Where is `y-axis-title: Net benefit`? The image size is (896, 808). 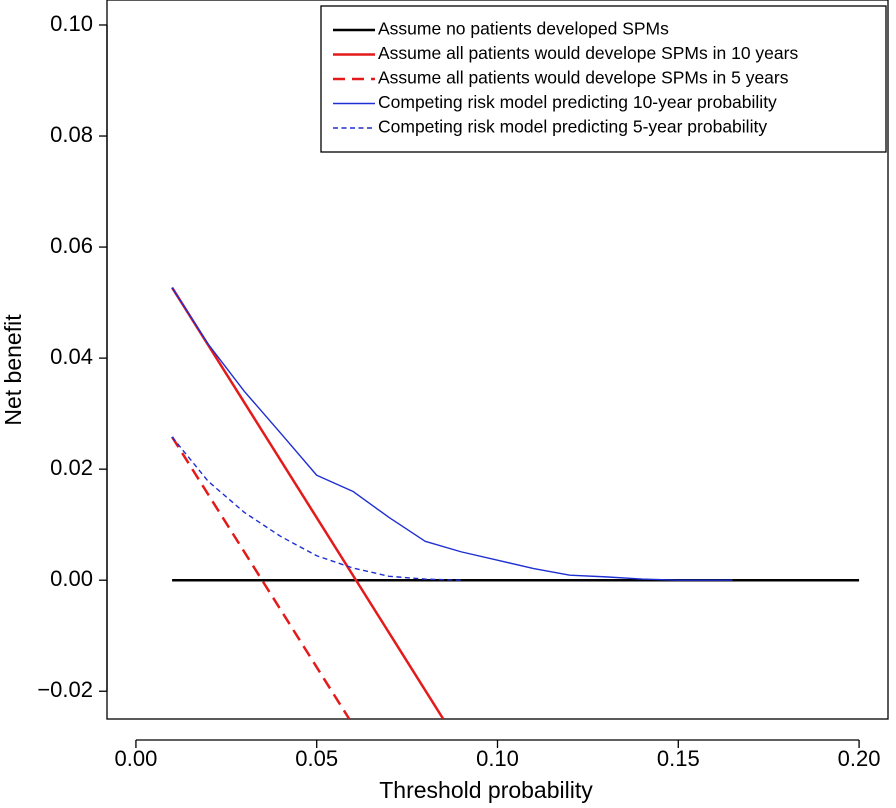 y-axis-title: Net benefit is located at coordinates (13, 370).